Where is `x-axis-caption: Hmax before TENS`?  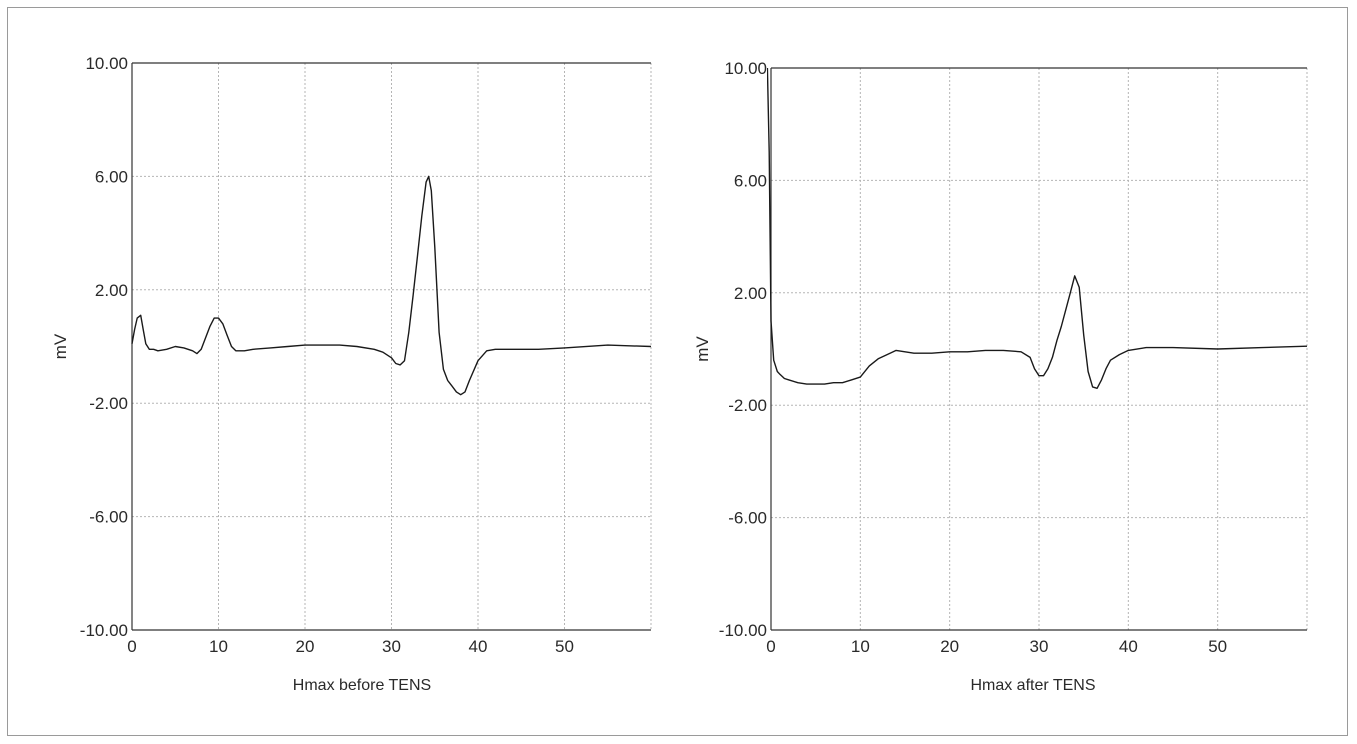
x-axis-caption: Hmax before TENS is located at coordinates (362, 685).